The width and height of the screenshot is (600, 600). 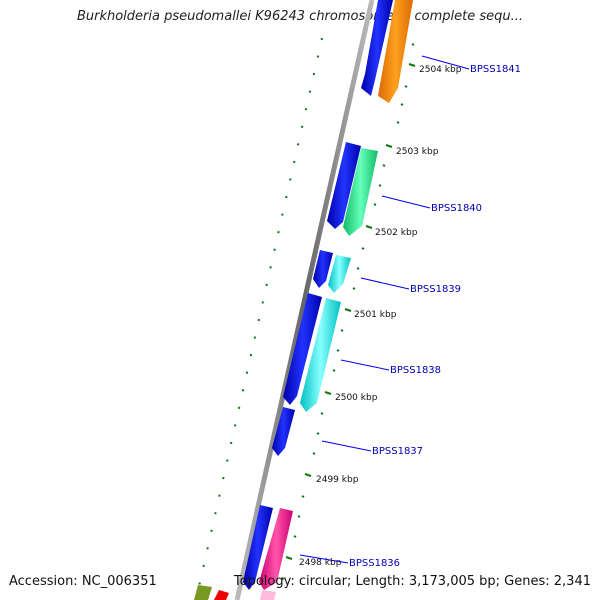 I want to click on tick-label: 2501 kbp, so click(x=375, y=315).